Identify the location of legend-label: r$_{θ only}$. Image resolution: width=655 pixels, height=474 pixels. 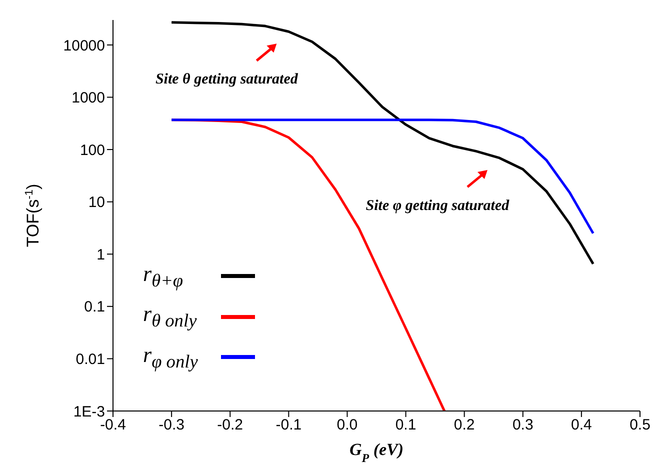
(170, 316).